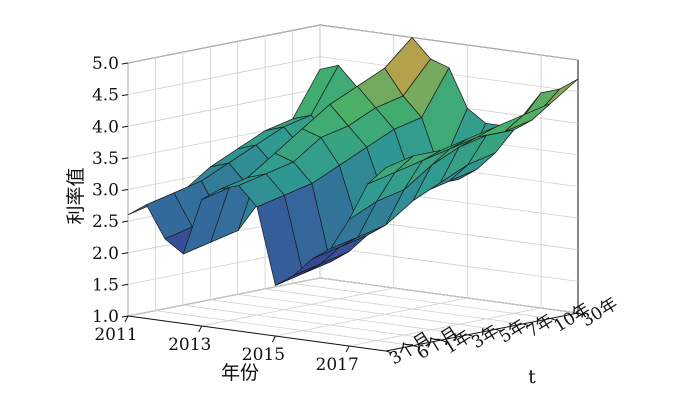  Describe the element at coordinates (105, 222) in the screenshot. I see `z-tick-label: 2.5` at that location.